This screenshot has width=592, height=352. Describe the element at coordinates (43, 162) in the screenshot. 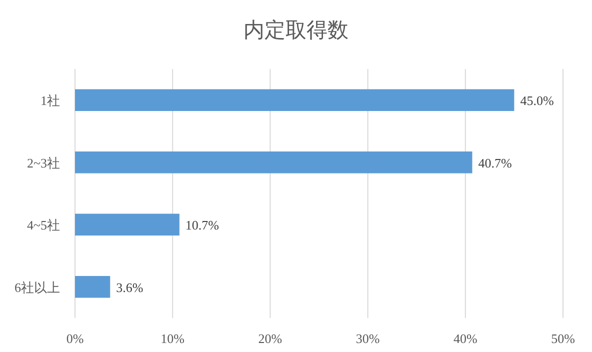

I see `y-tick-label: 2~3社` at that location.